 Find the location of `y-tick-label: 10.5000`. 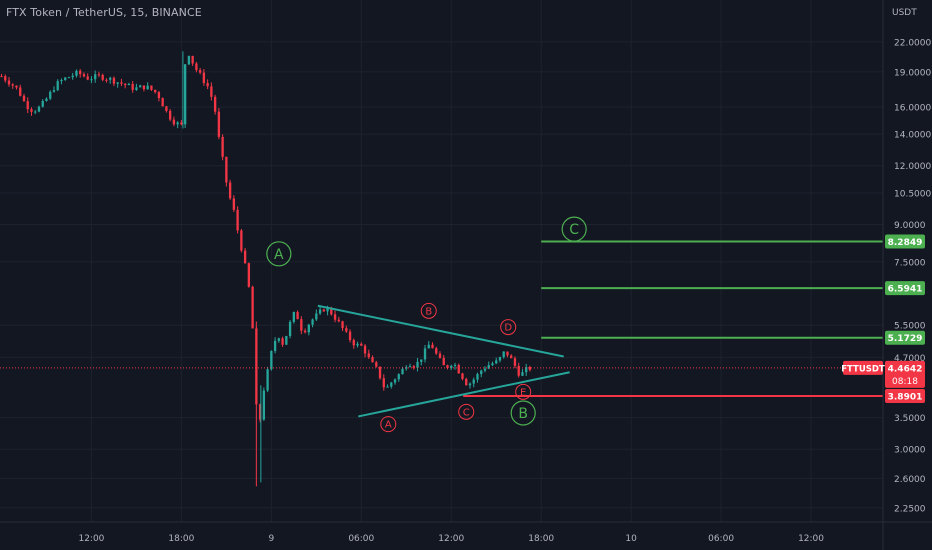

y-tick-label: 10.5000 is located at coordinates (912, 195).